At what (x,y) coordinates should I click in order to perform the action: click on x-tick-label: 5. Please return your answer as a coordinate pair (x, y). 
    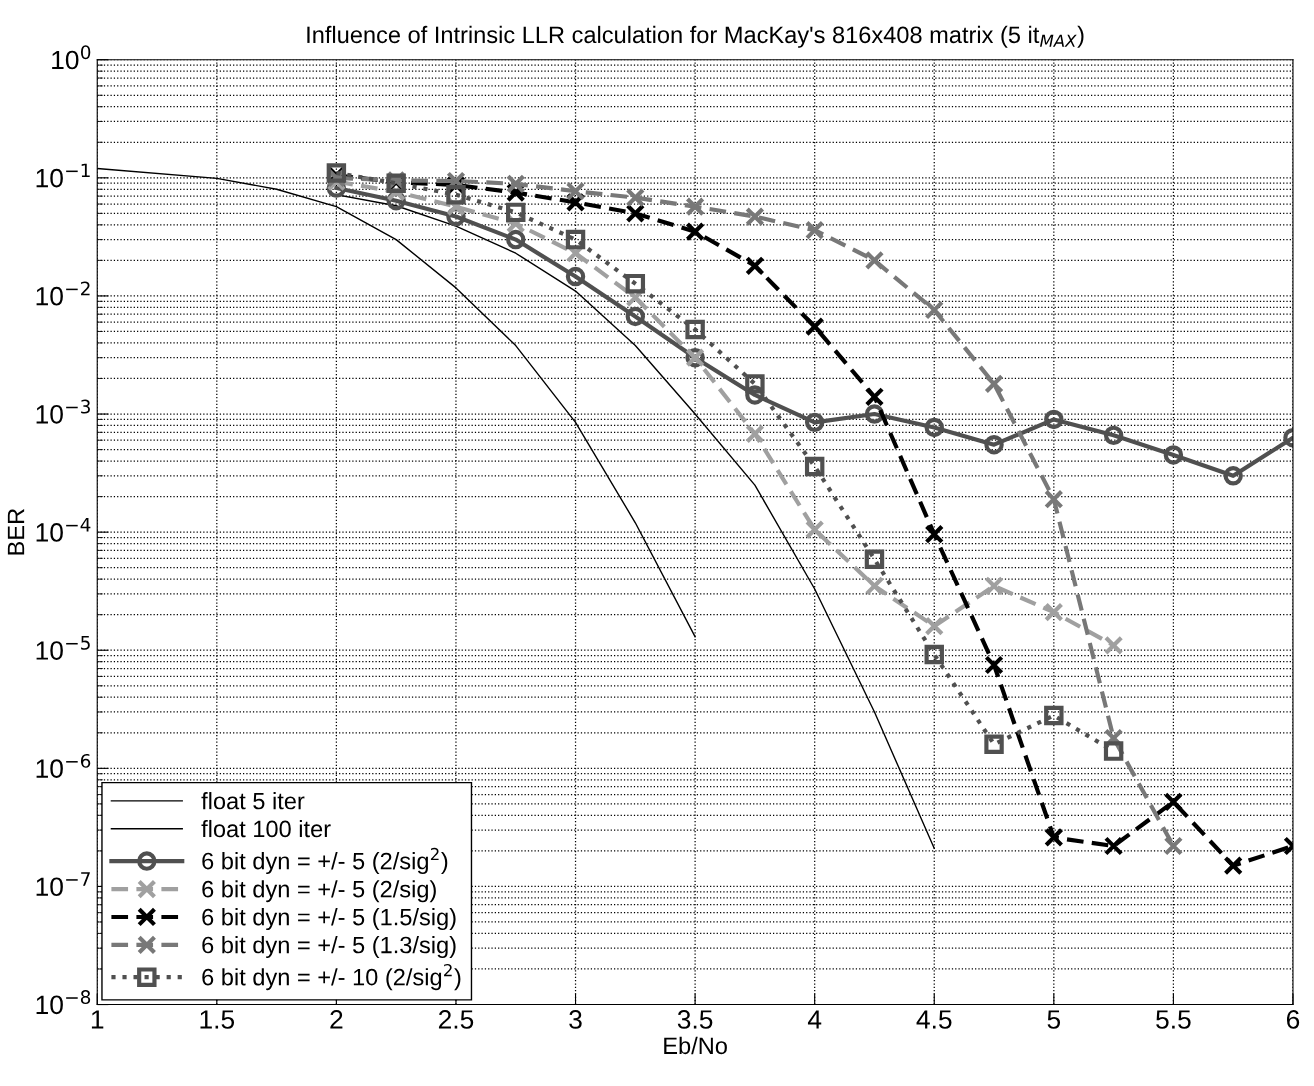
    Looking at the image, I should click on (1054, 1019).